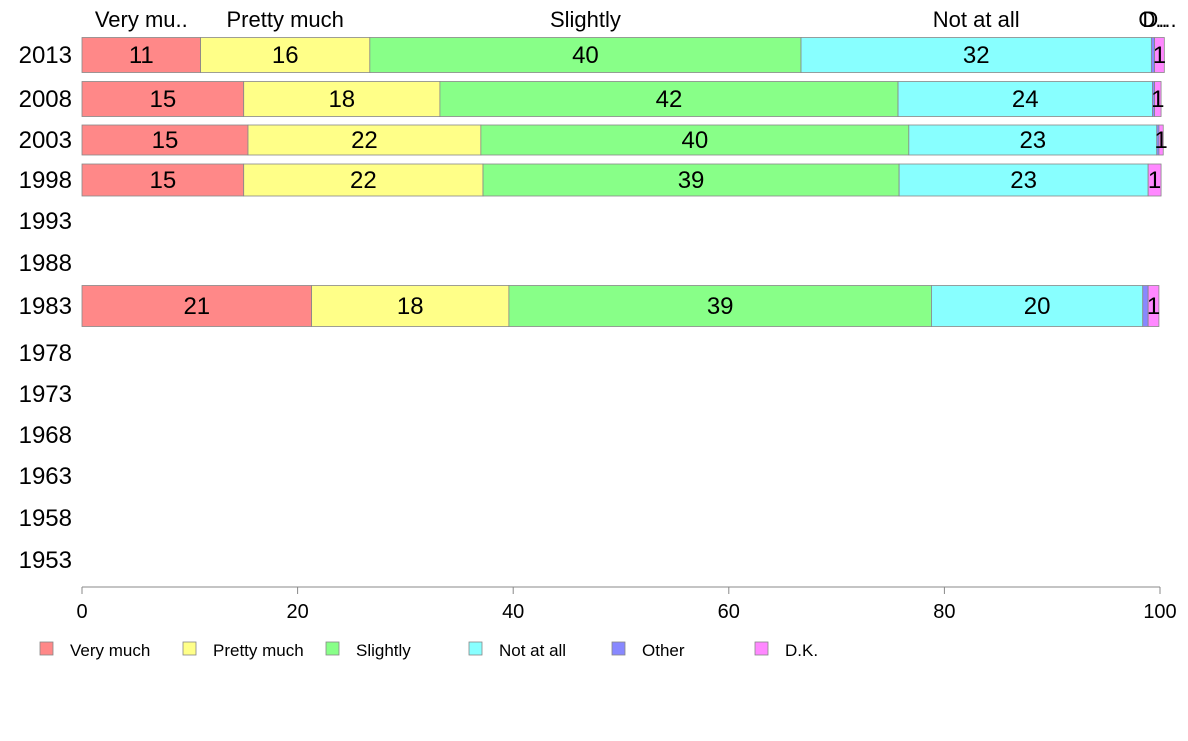  I want to click on bar-1998-d-k-, so click(1154, 180).